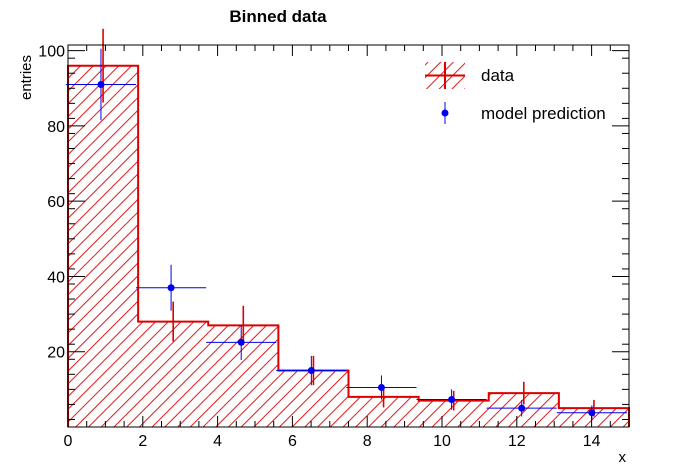 Image resolution: width=698 pixels, height=474 pixels. Describe the element at coordinates (56, 353) in the screenshot. I see `y-tick-label: 20` at that location.